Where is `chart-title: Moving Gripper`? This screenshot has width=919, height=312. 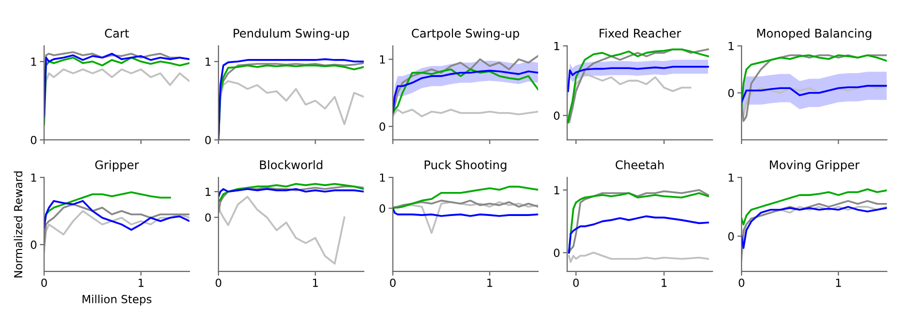
chart-title: Moving Gripper is located at coordinates (815, 166).